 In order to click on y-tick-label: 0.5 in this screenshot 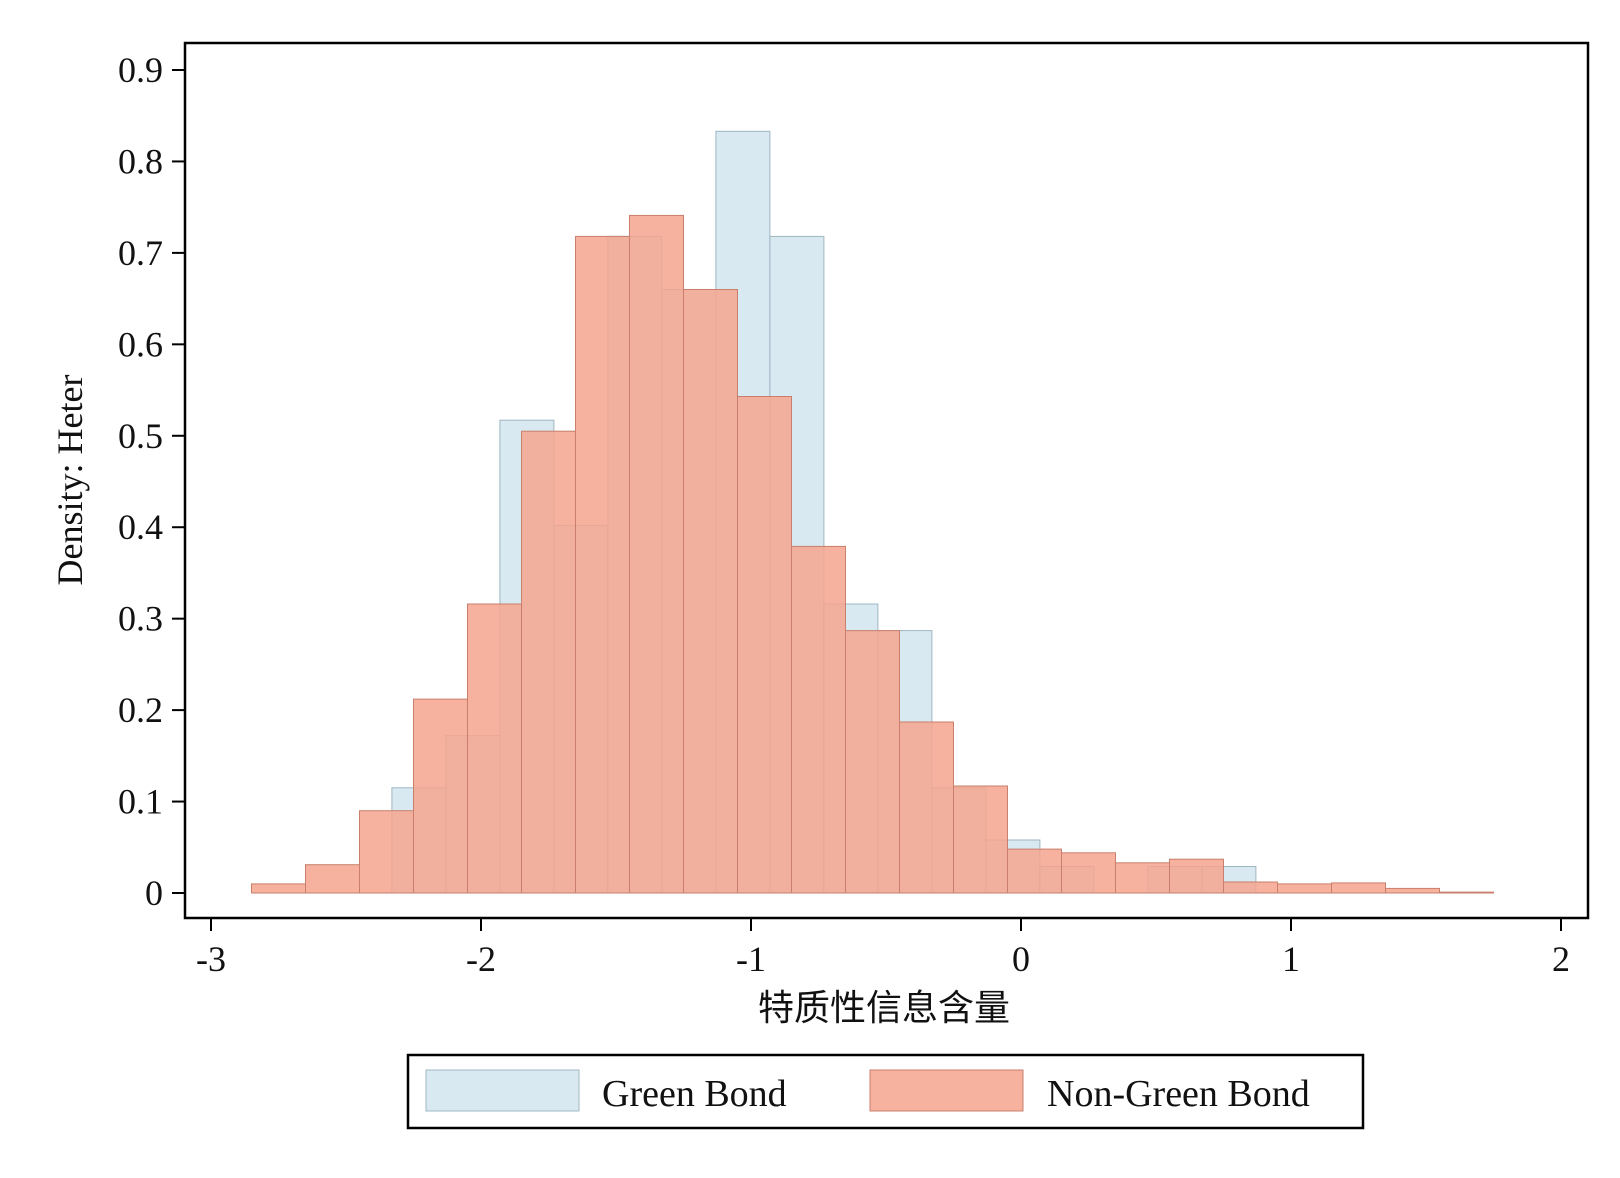, I will do `click(140, 436)`.